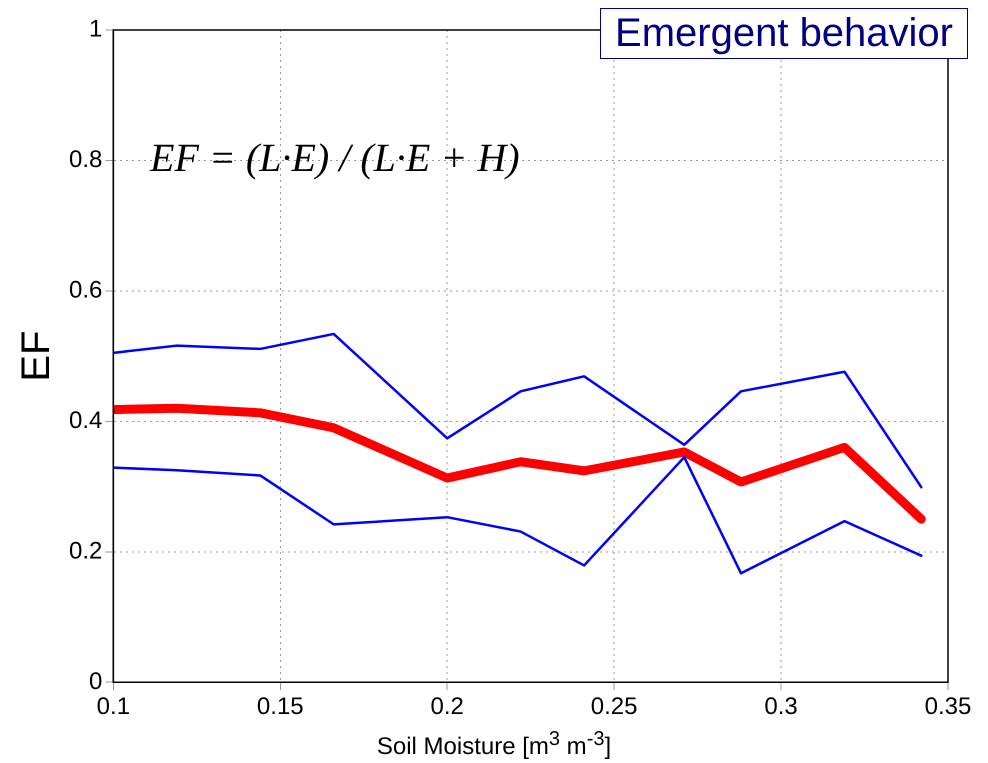  Describe the element at coordinates (36, 356) in the screenshot. I see `y-axis-title: EF` at that location.